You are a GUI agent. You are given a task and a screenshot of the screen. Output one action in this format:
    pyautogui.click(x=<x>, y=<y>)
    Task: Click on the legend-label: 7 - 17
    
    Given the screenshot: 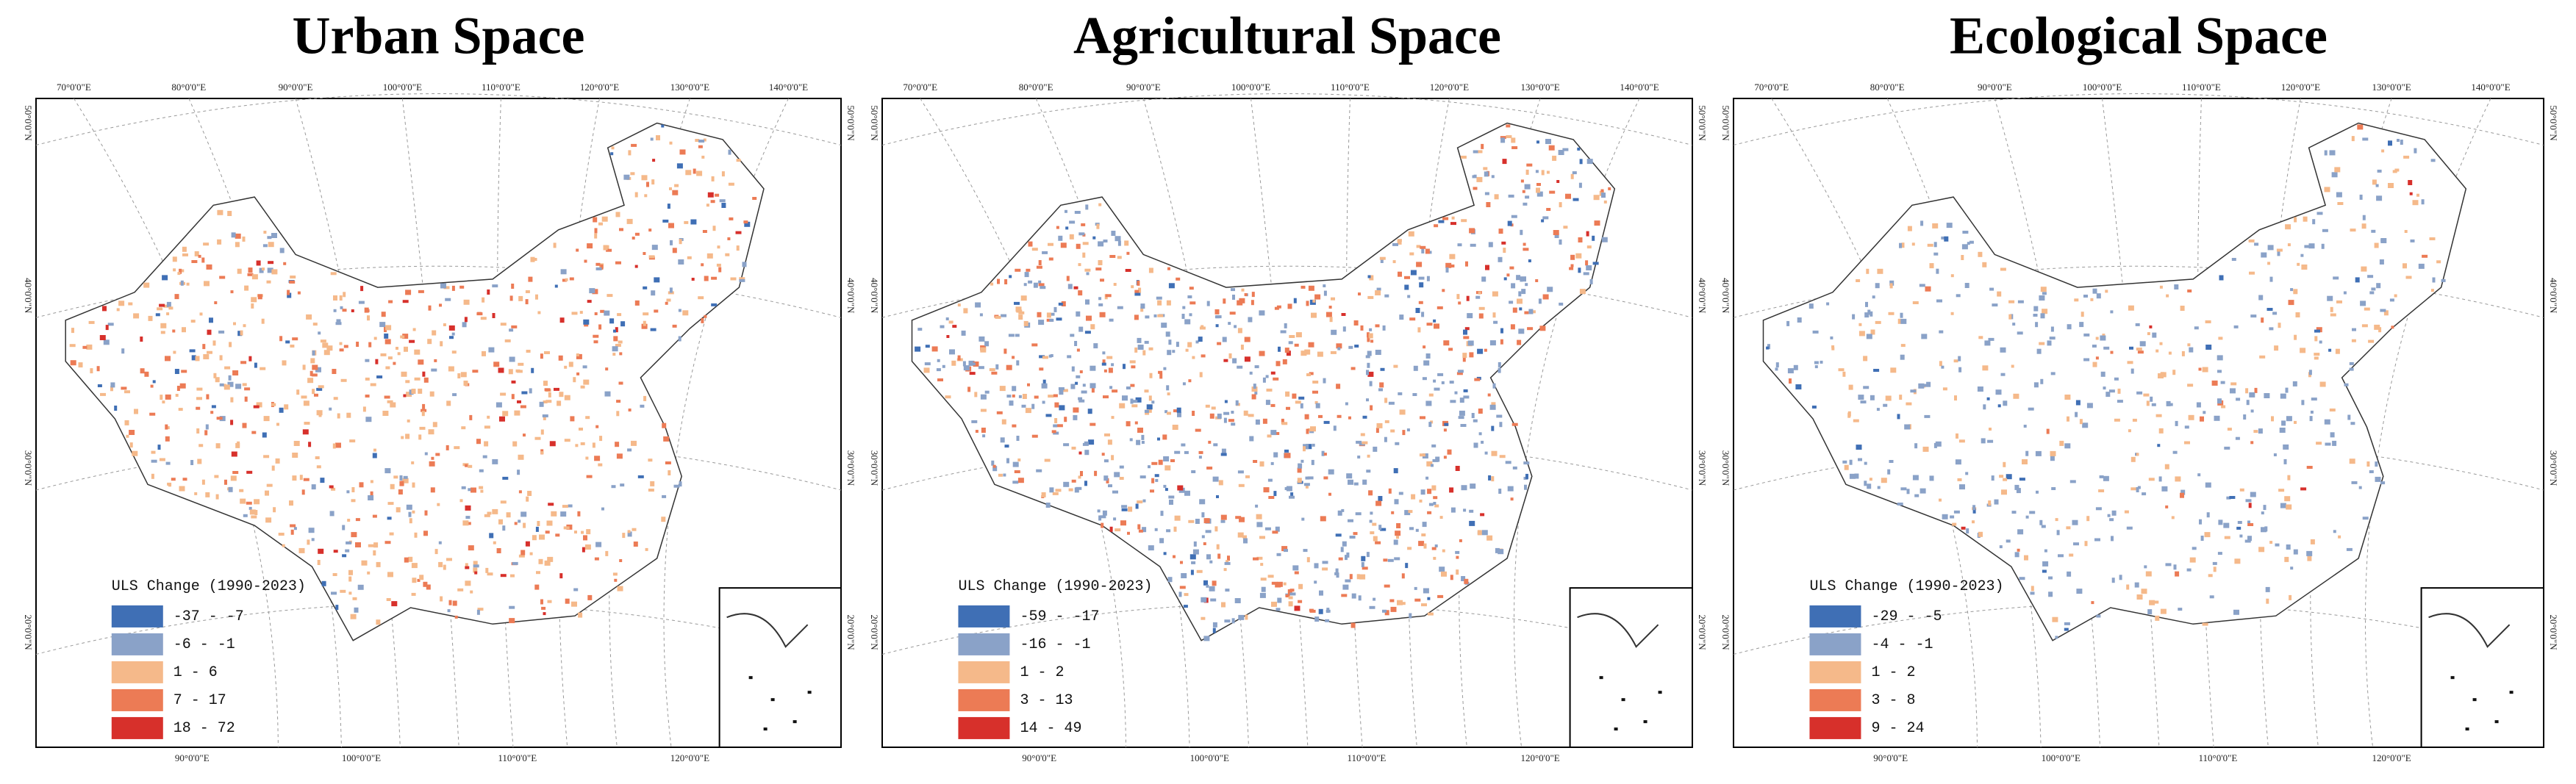 What is the action you would take?
    pyautogui.click(x=199, y=701)
    